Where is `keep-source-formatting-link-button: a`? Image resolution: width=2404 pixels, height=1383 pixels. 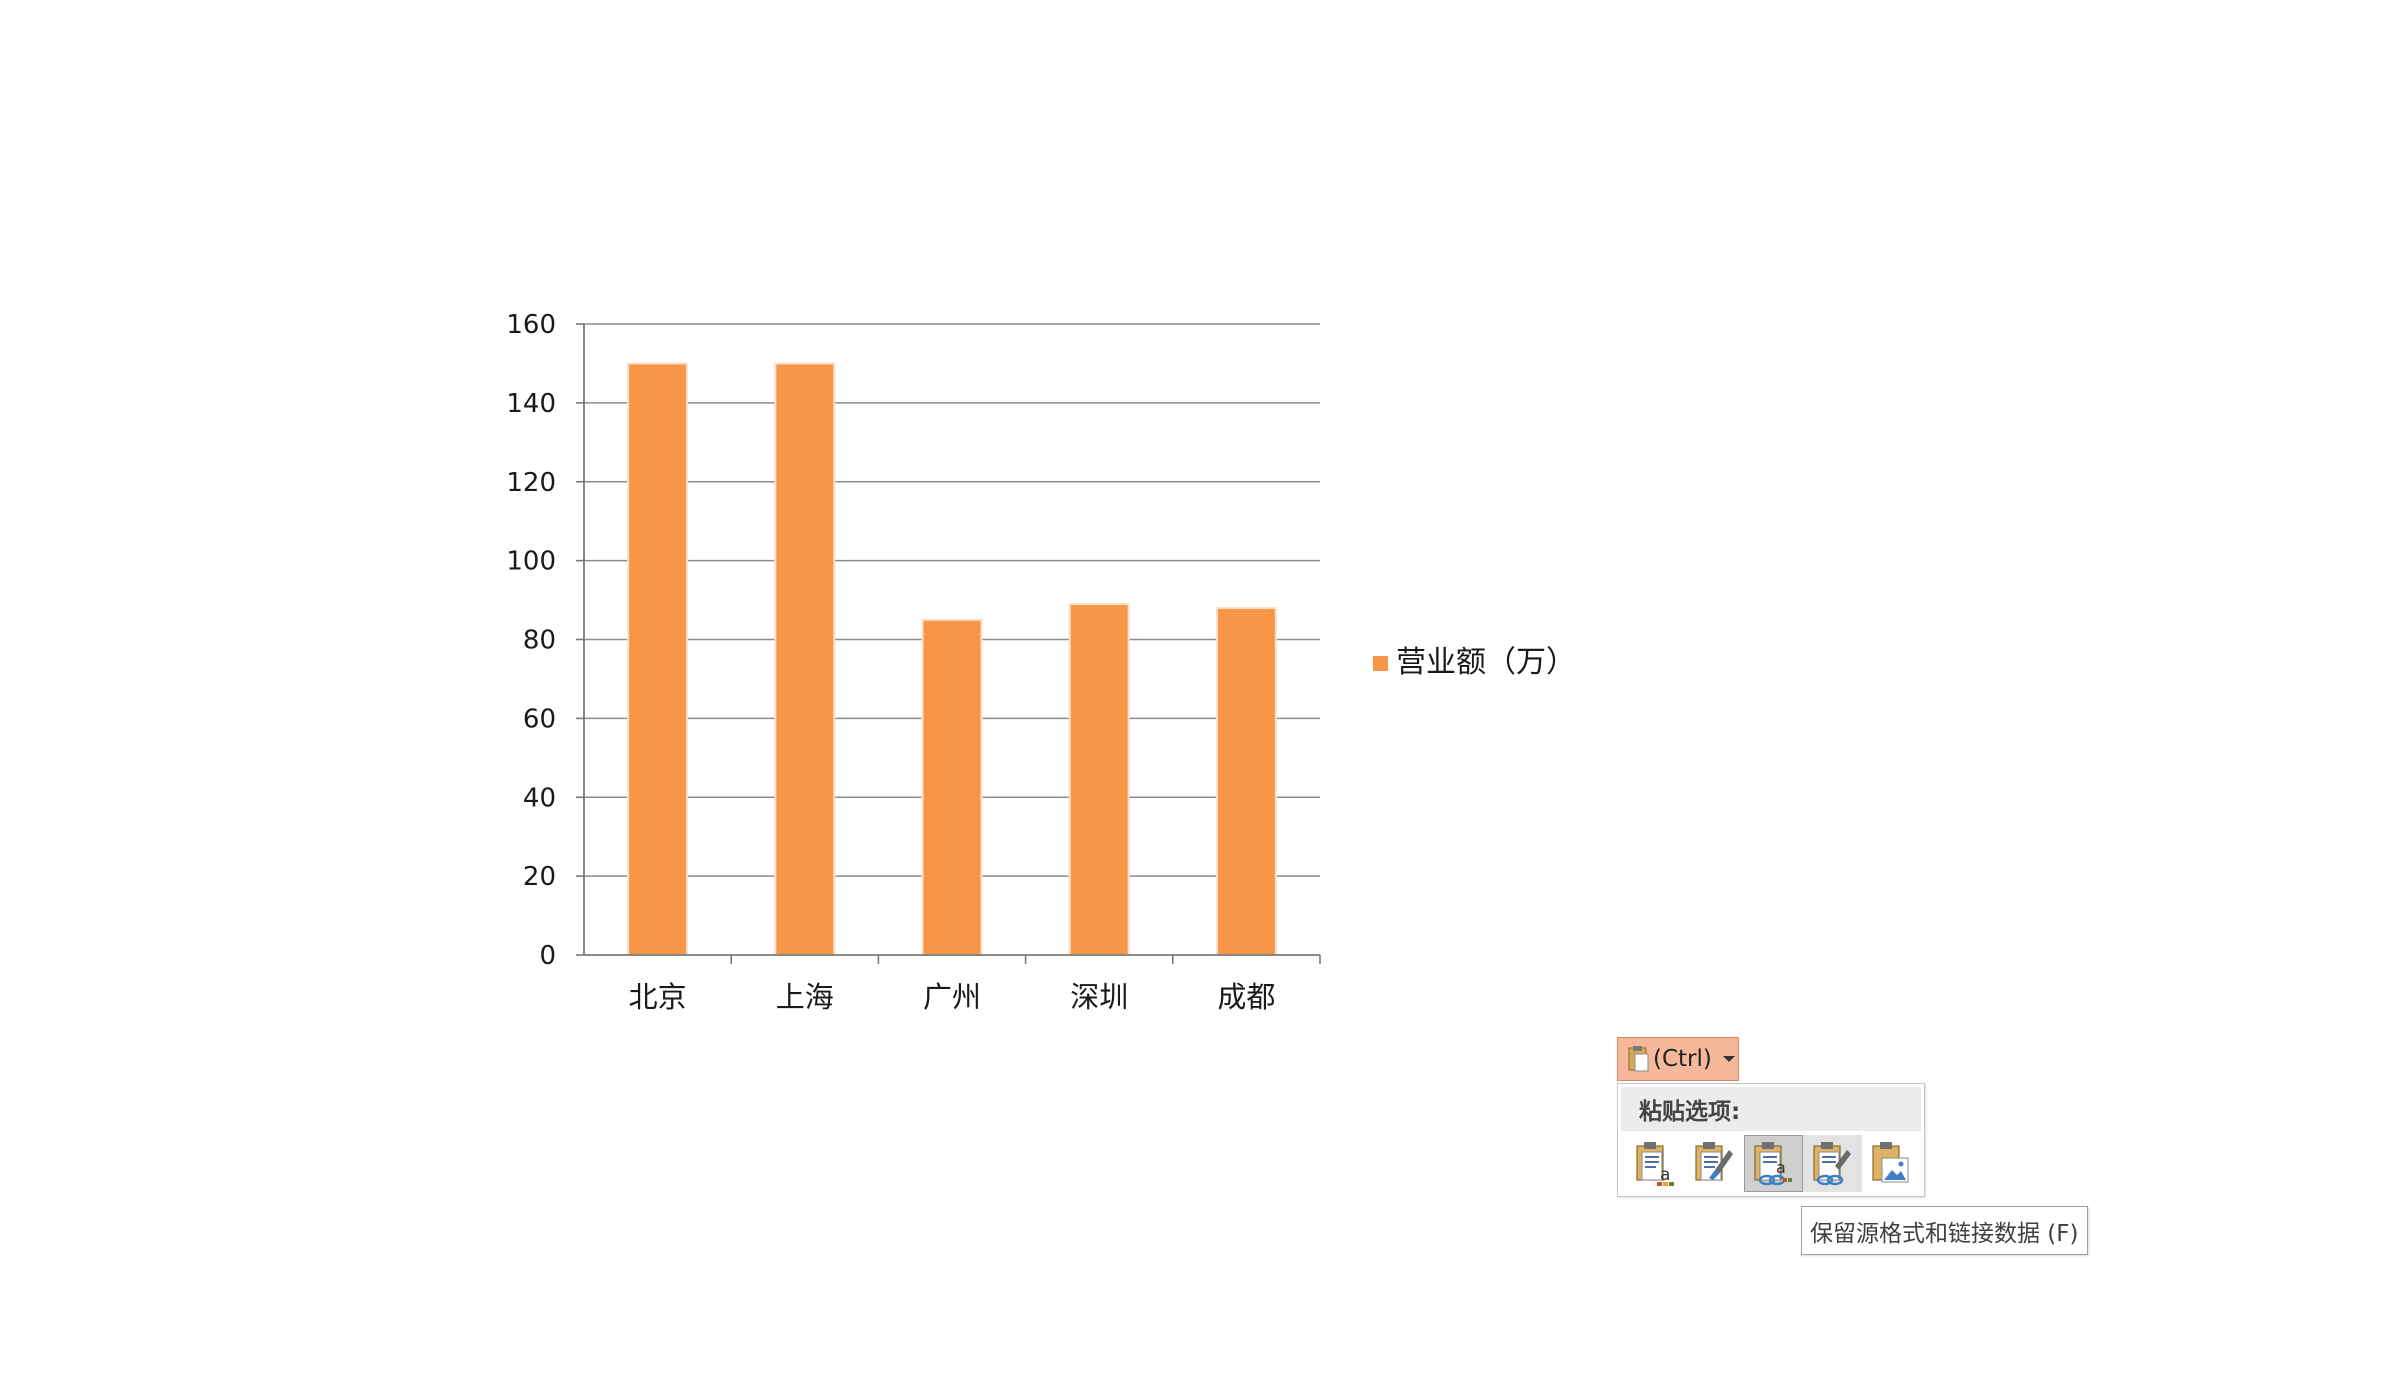 keep-source-formatting-link-button: a is located at coordinates (1773, 1163).